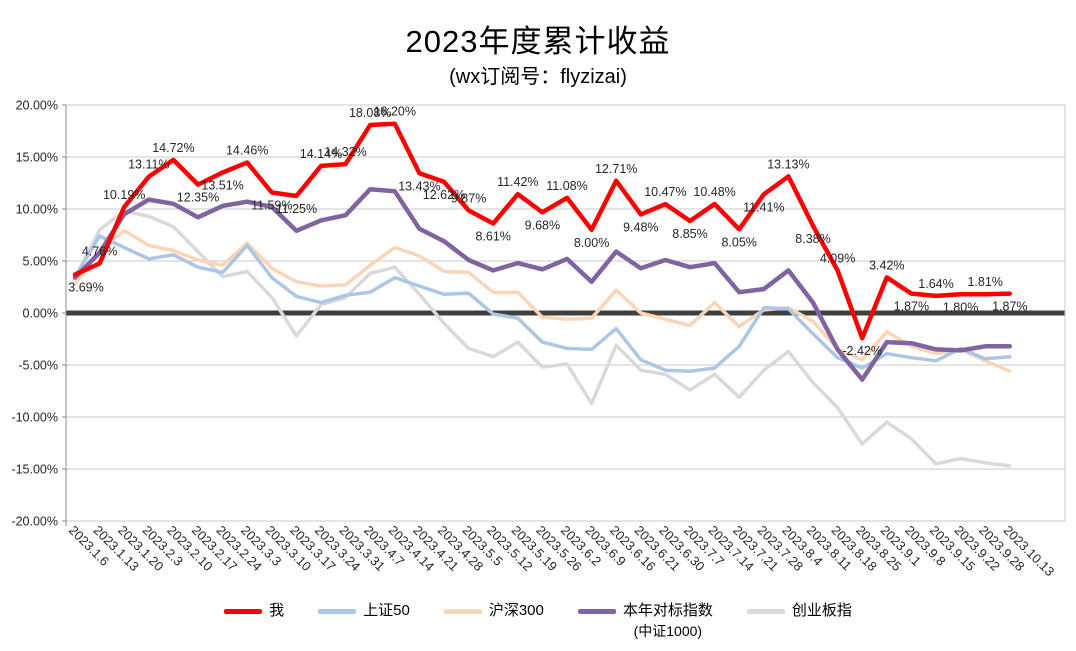  What do you see at coordinates (337, 611) in the screenshot?
I see `legend-line-swatch-sse50` at bounding box center [337, 611].